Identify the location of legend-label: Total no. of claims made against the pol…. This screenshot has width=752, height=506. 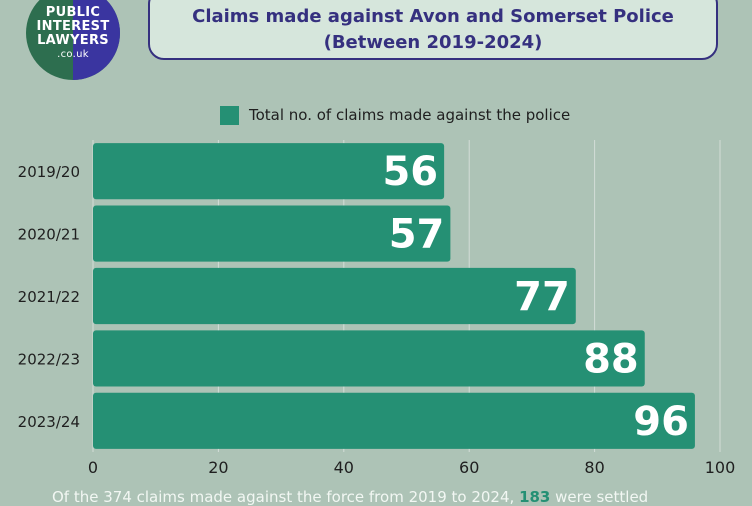
(410, 115).